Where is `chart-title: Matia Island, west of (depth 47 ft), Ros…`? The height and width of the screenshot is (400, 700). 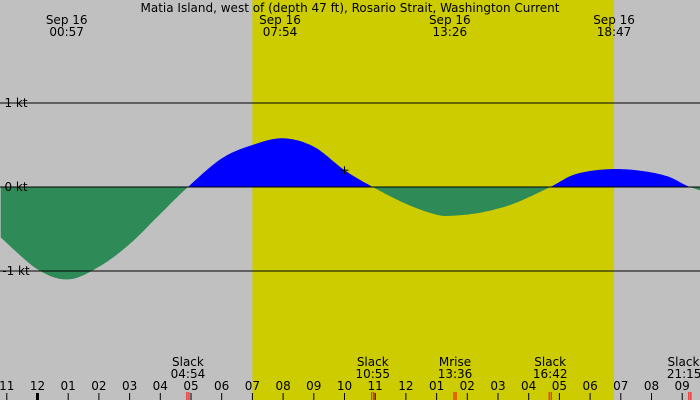 chart-title: Matia Island, west of (depth 47 ft), Ros… is located at coordinates (350, 8).